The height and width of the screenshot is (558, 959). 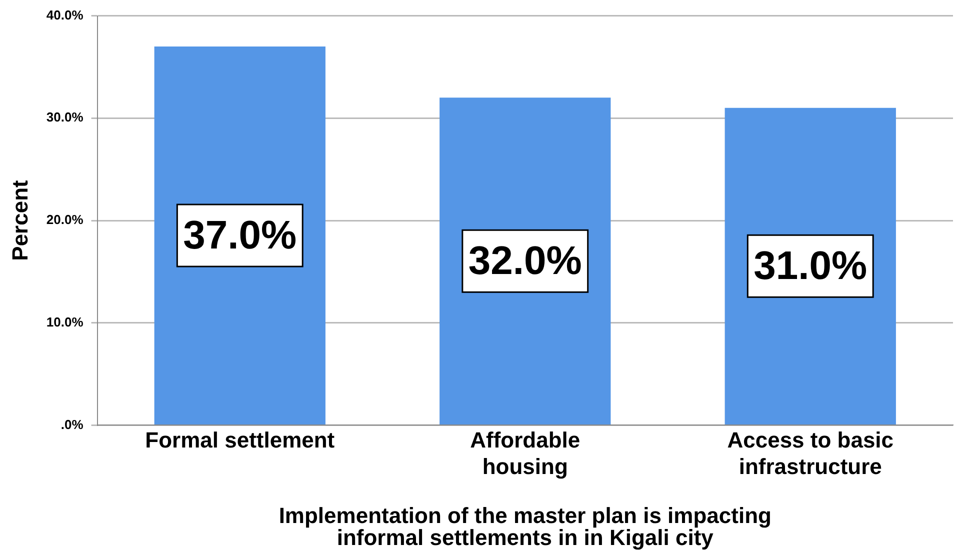 What do you see at coordinates (525, 526) in the screenshot?
I see `x-axis-title: Implementation of the master plan is impacting informal settlements in in Kigali city` at bounding box center [525, 526].